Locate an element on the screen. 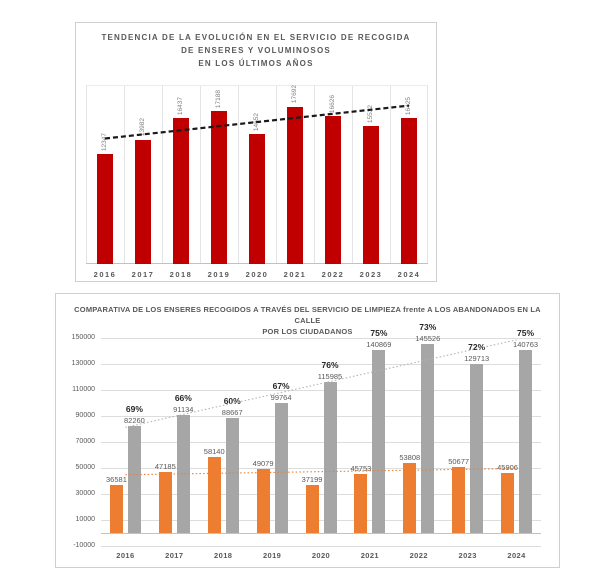 The image size is (605, 583). ytick-label: 150000 is located at coordinates (83, 337).